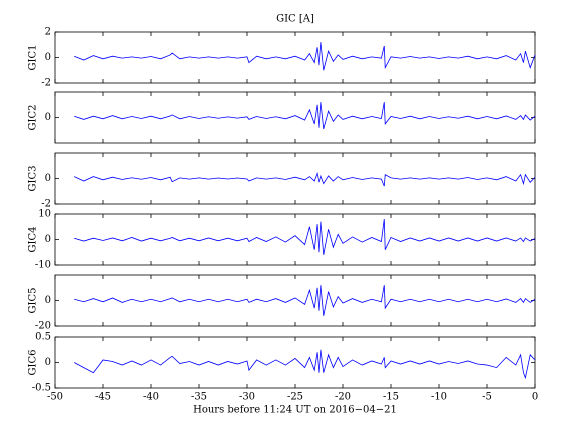  I want to click on x-tick-label: -50, so click(55, 397).